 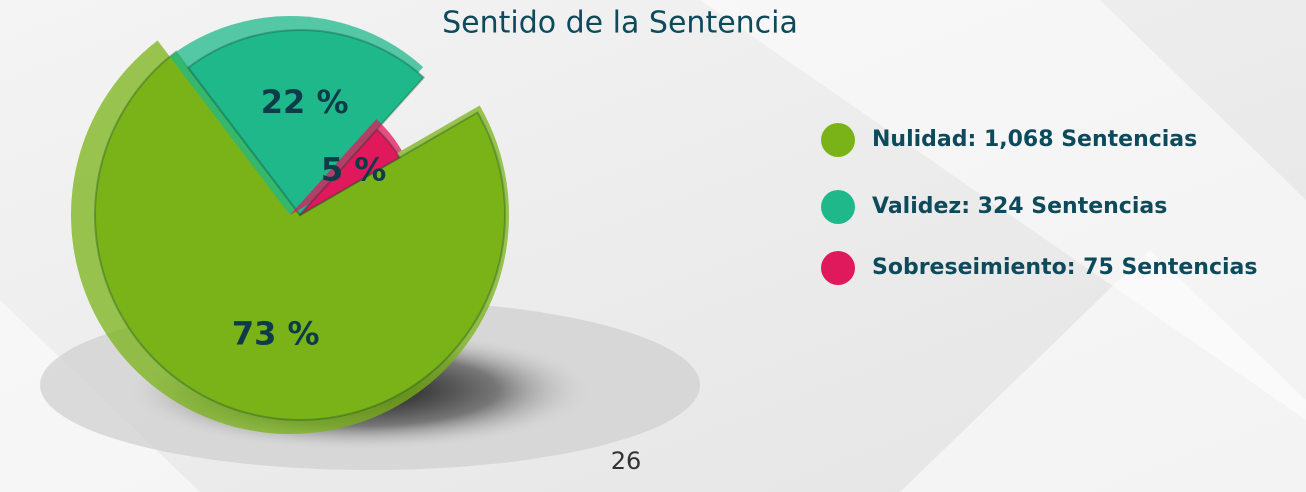 What do you see at coordinates (1065, 267) in the screenshot?
I see `legend-label: Sobreseimiento: 75 Sentencias` at bounding box center [1065, 267].